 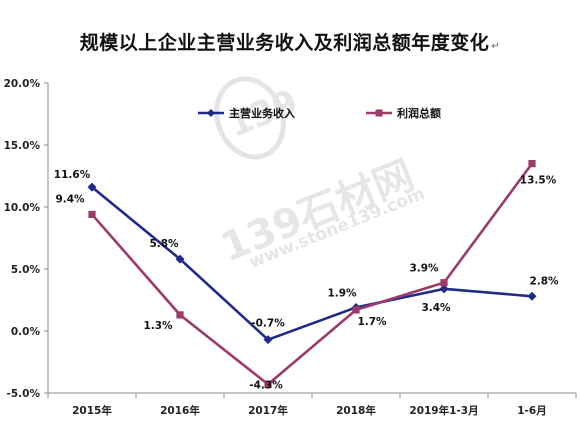 What do you see at coordinates (379, 113) in the screenshot?
I see `legend-marker-square` at bounding box center [379, 113].